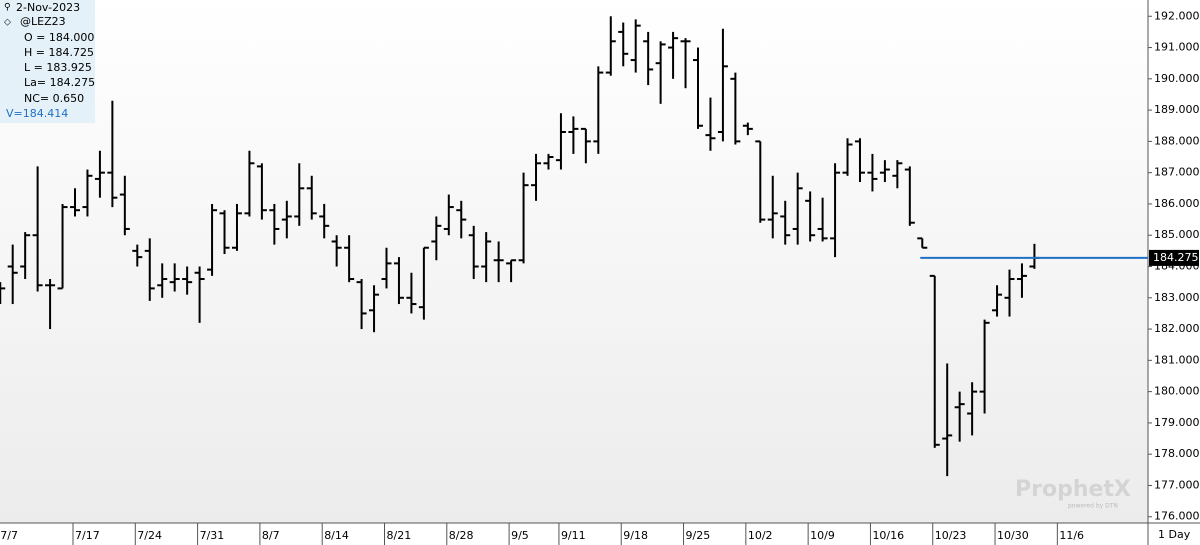 This screenshot has width=1200, height=545. Describe the element at coordinates (1013, 535) in the screenshot. I see `x-tick-label: 10/30` at that location.